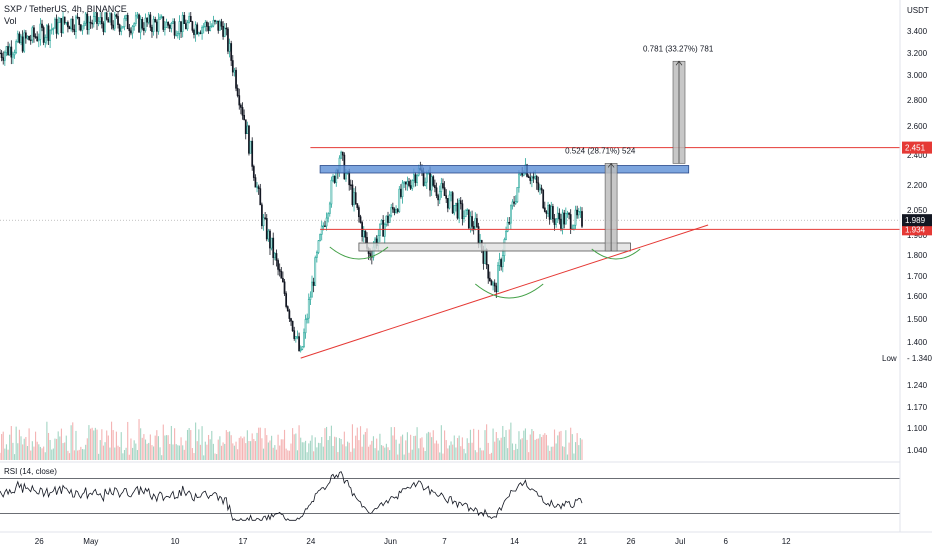 This screenshot has width=932, height=550. What do you see at coordinates (10, 21) in the screenshot?
I see `volume-label: Vol` at bounding box center [10, 21].